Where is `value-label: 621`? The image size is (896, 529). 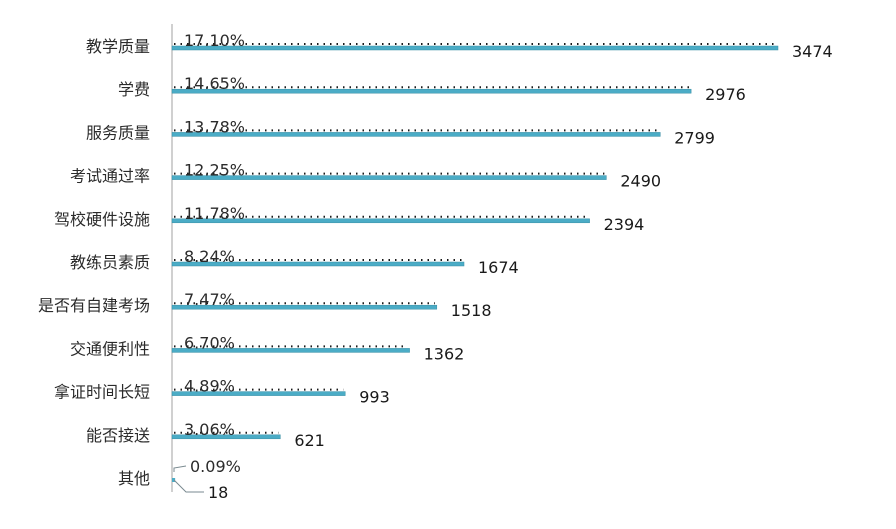
value-label: 621 is located at coordinates (309, 440).